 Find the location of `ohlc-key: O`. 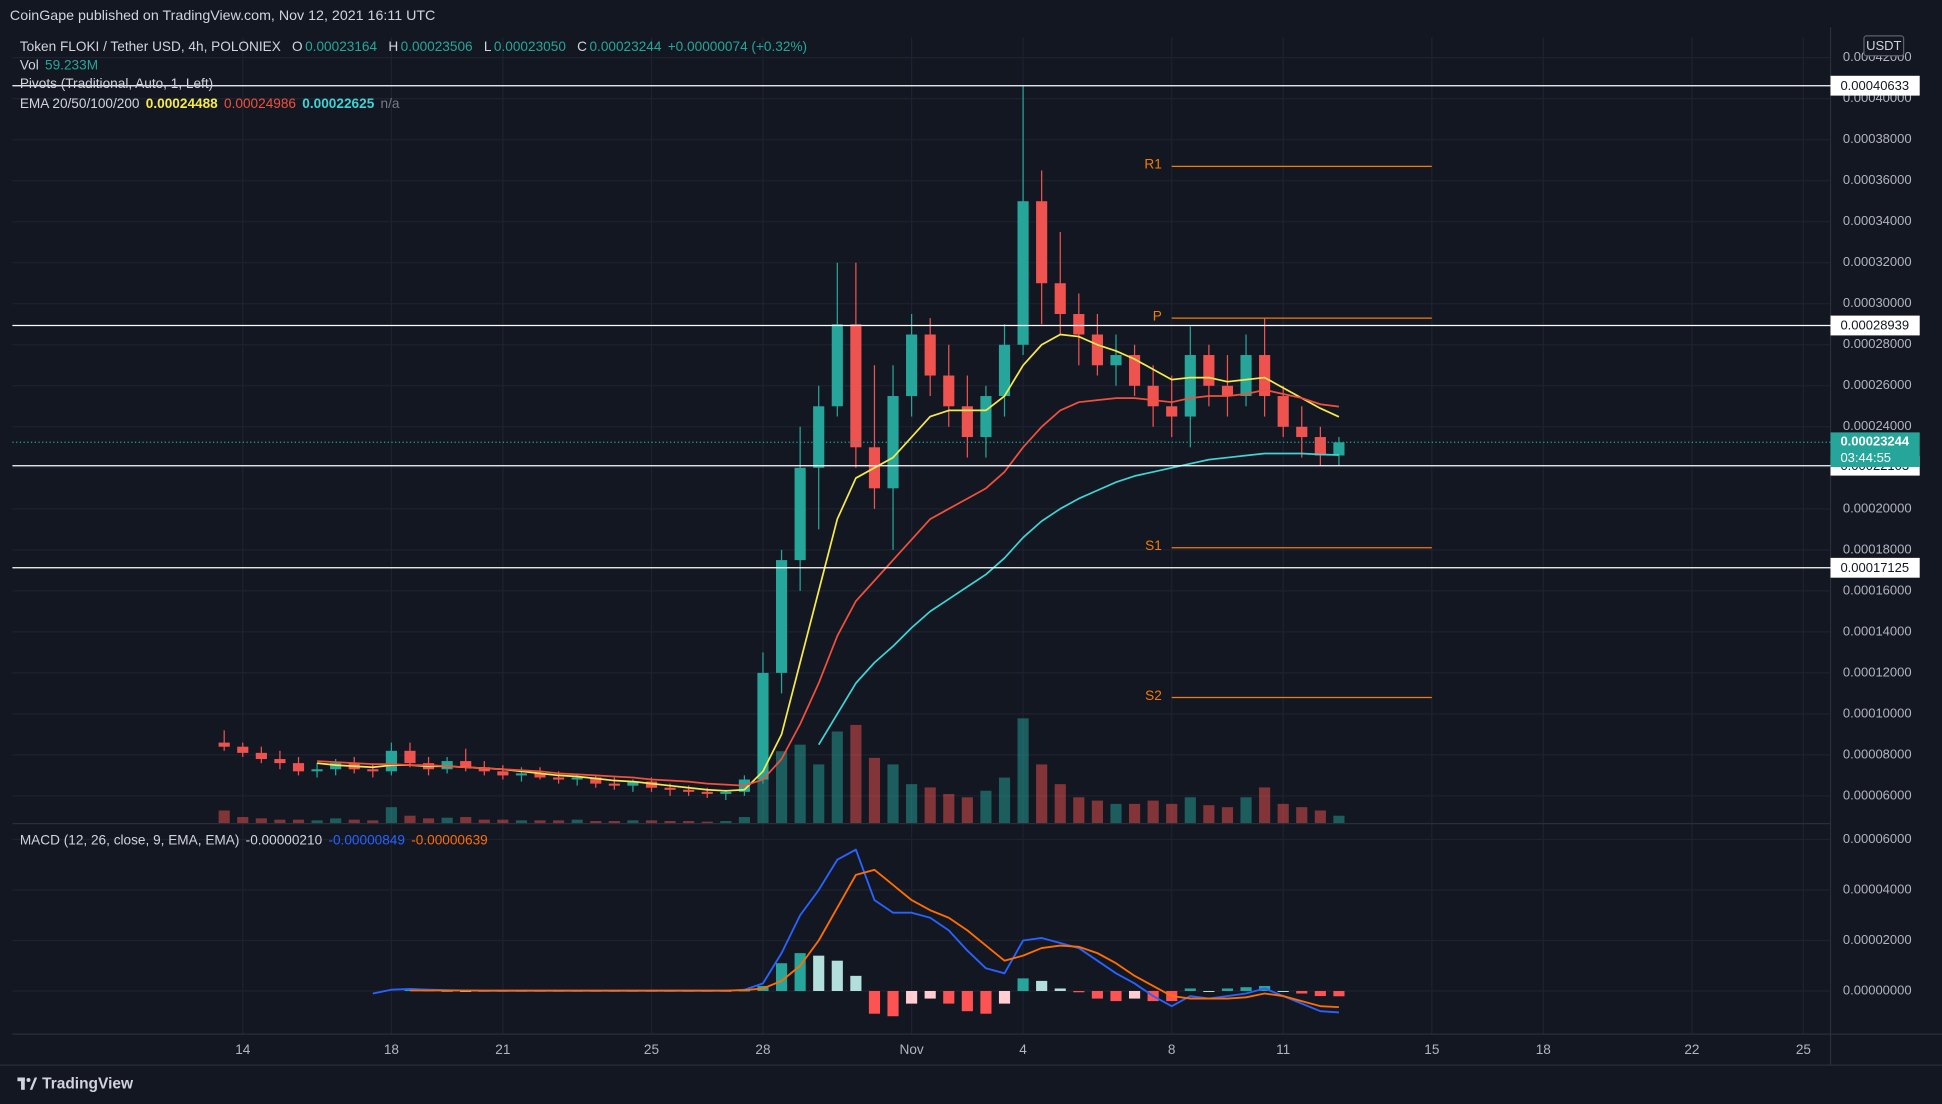

ohlc-key: O is located at coordinates (297, 47).